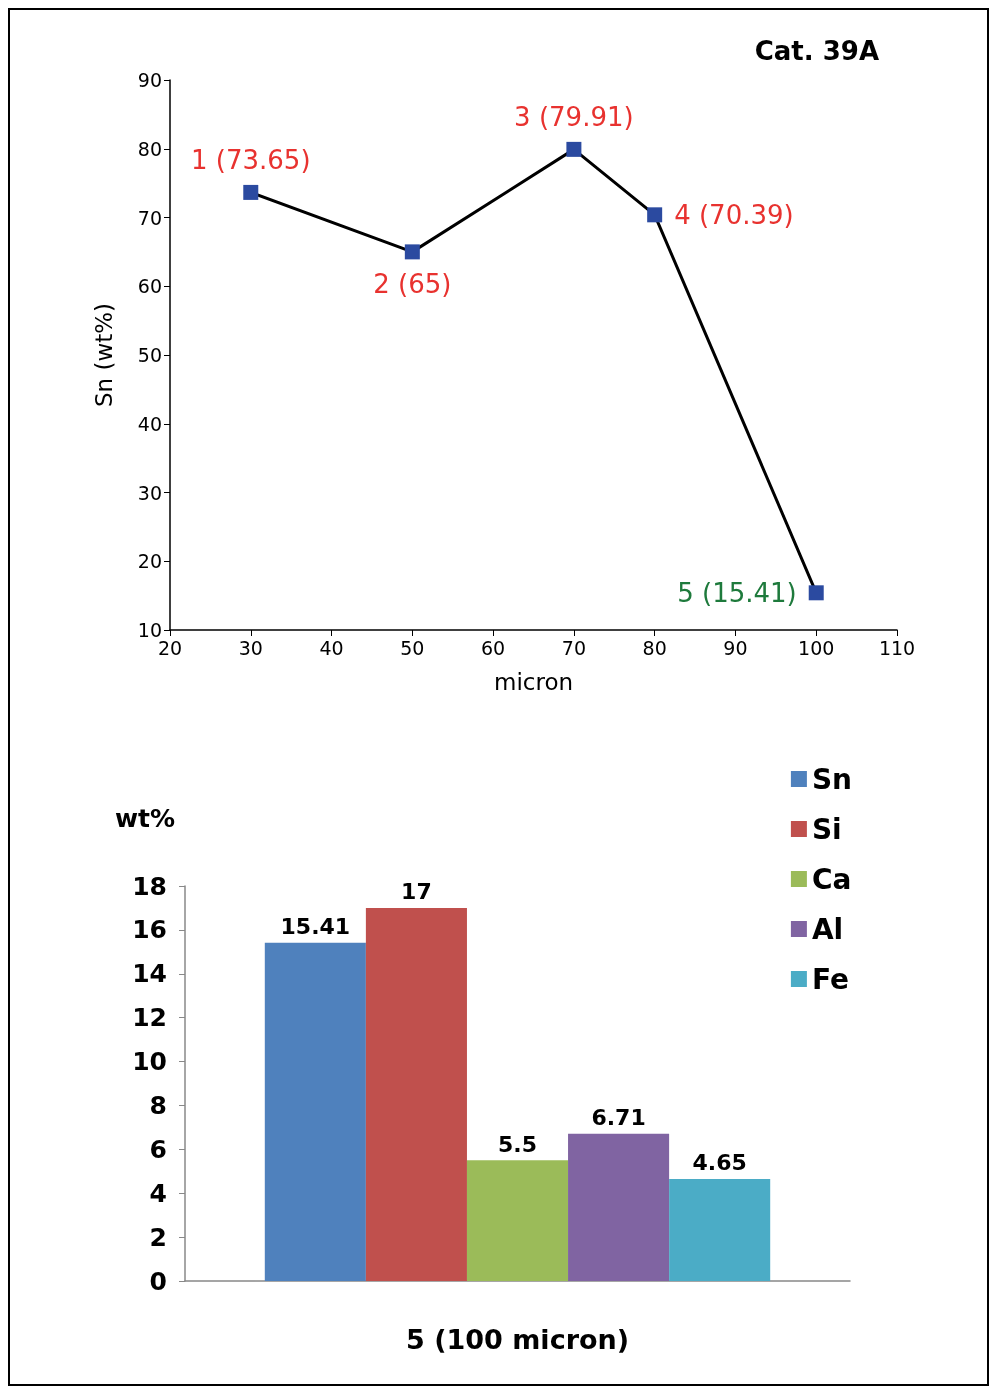 The width and height of the screenshot is (997, 1390). Describe the element at coordinates (830, 979) in the screenshot. I see `legend-label: Fe` at that location.